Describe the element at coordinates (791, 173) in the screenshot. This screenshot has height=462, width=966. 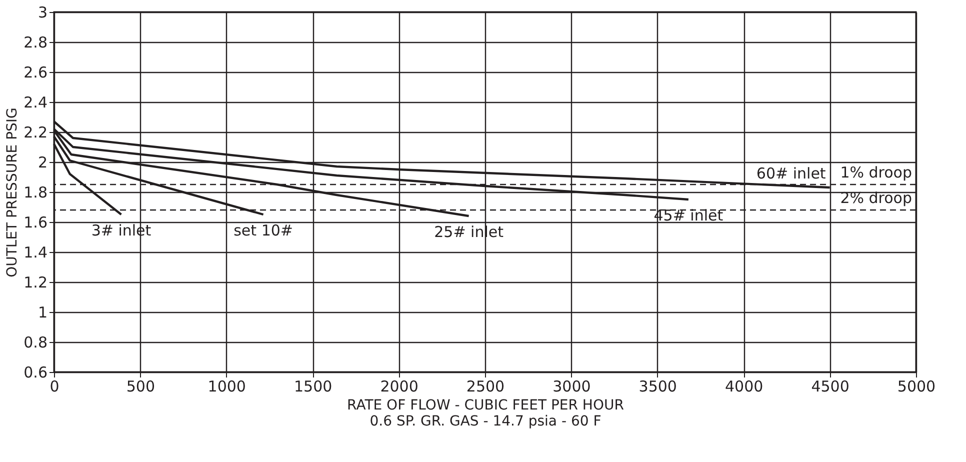
I see `series-label: 60# inlet` at that location.